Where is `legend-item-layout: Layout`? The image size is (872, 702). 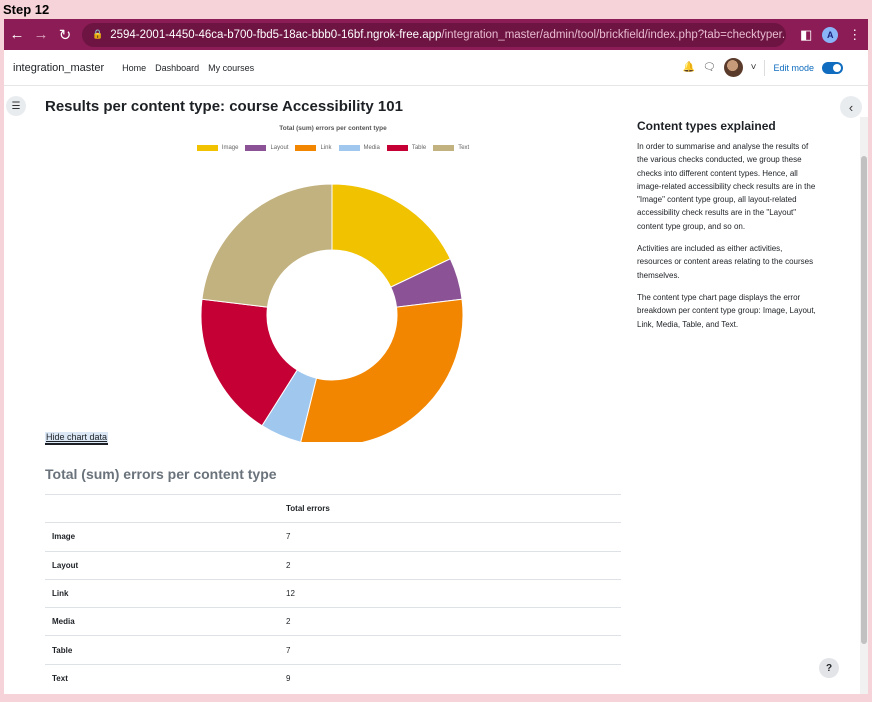 legend-item-layout: Layout is located at coordinates (266, 148).